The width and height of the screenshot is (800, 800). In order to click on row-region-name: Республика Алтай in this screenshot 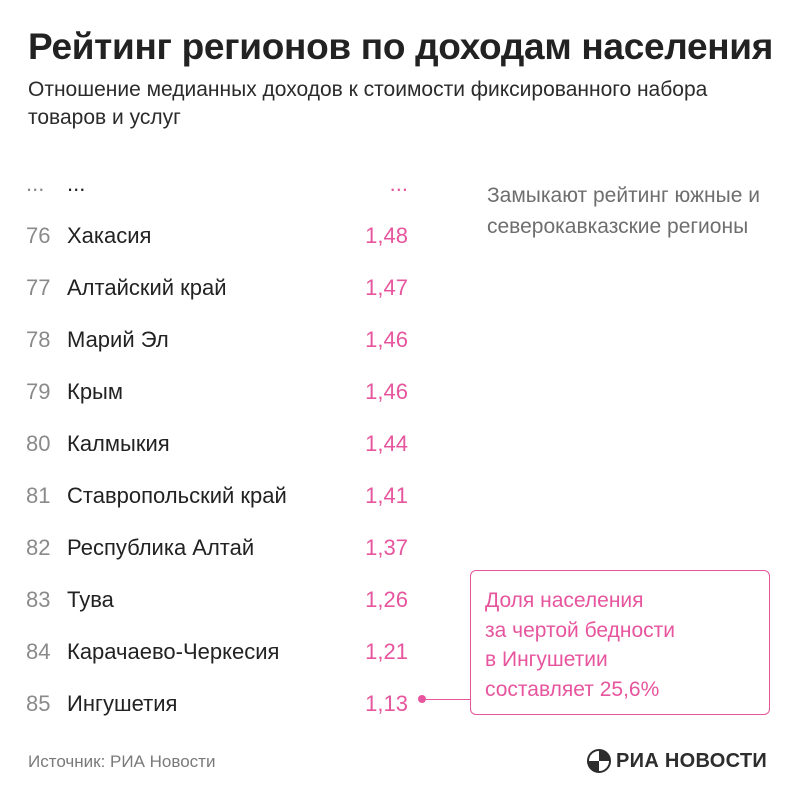, I will do `click(161, 547)`.